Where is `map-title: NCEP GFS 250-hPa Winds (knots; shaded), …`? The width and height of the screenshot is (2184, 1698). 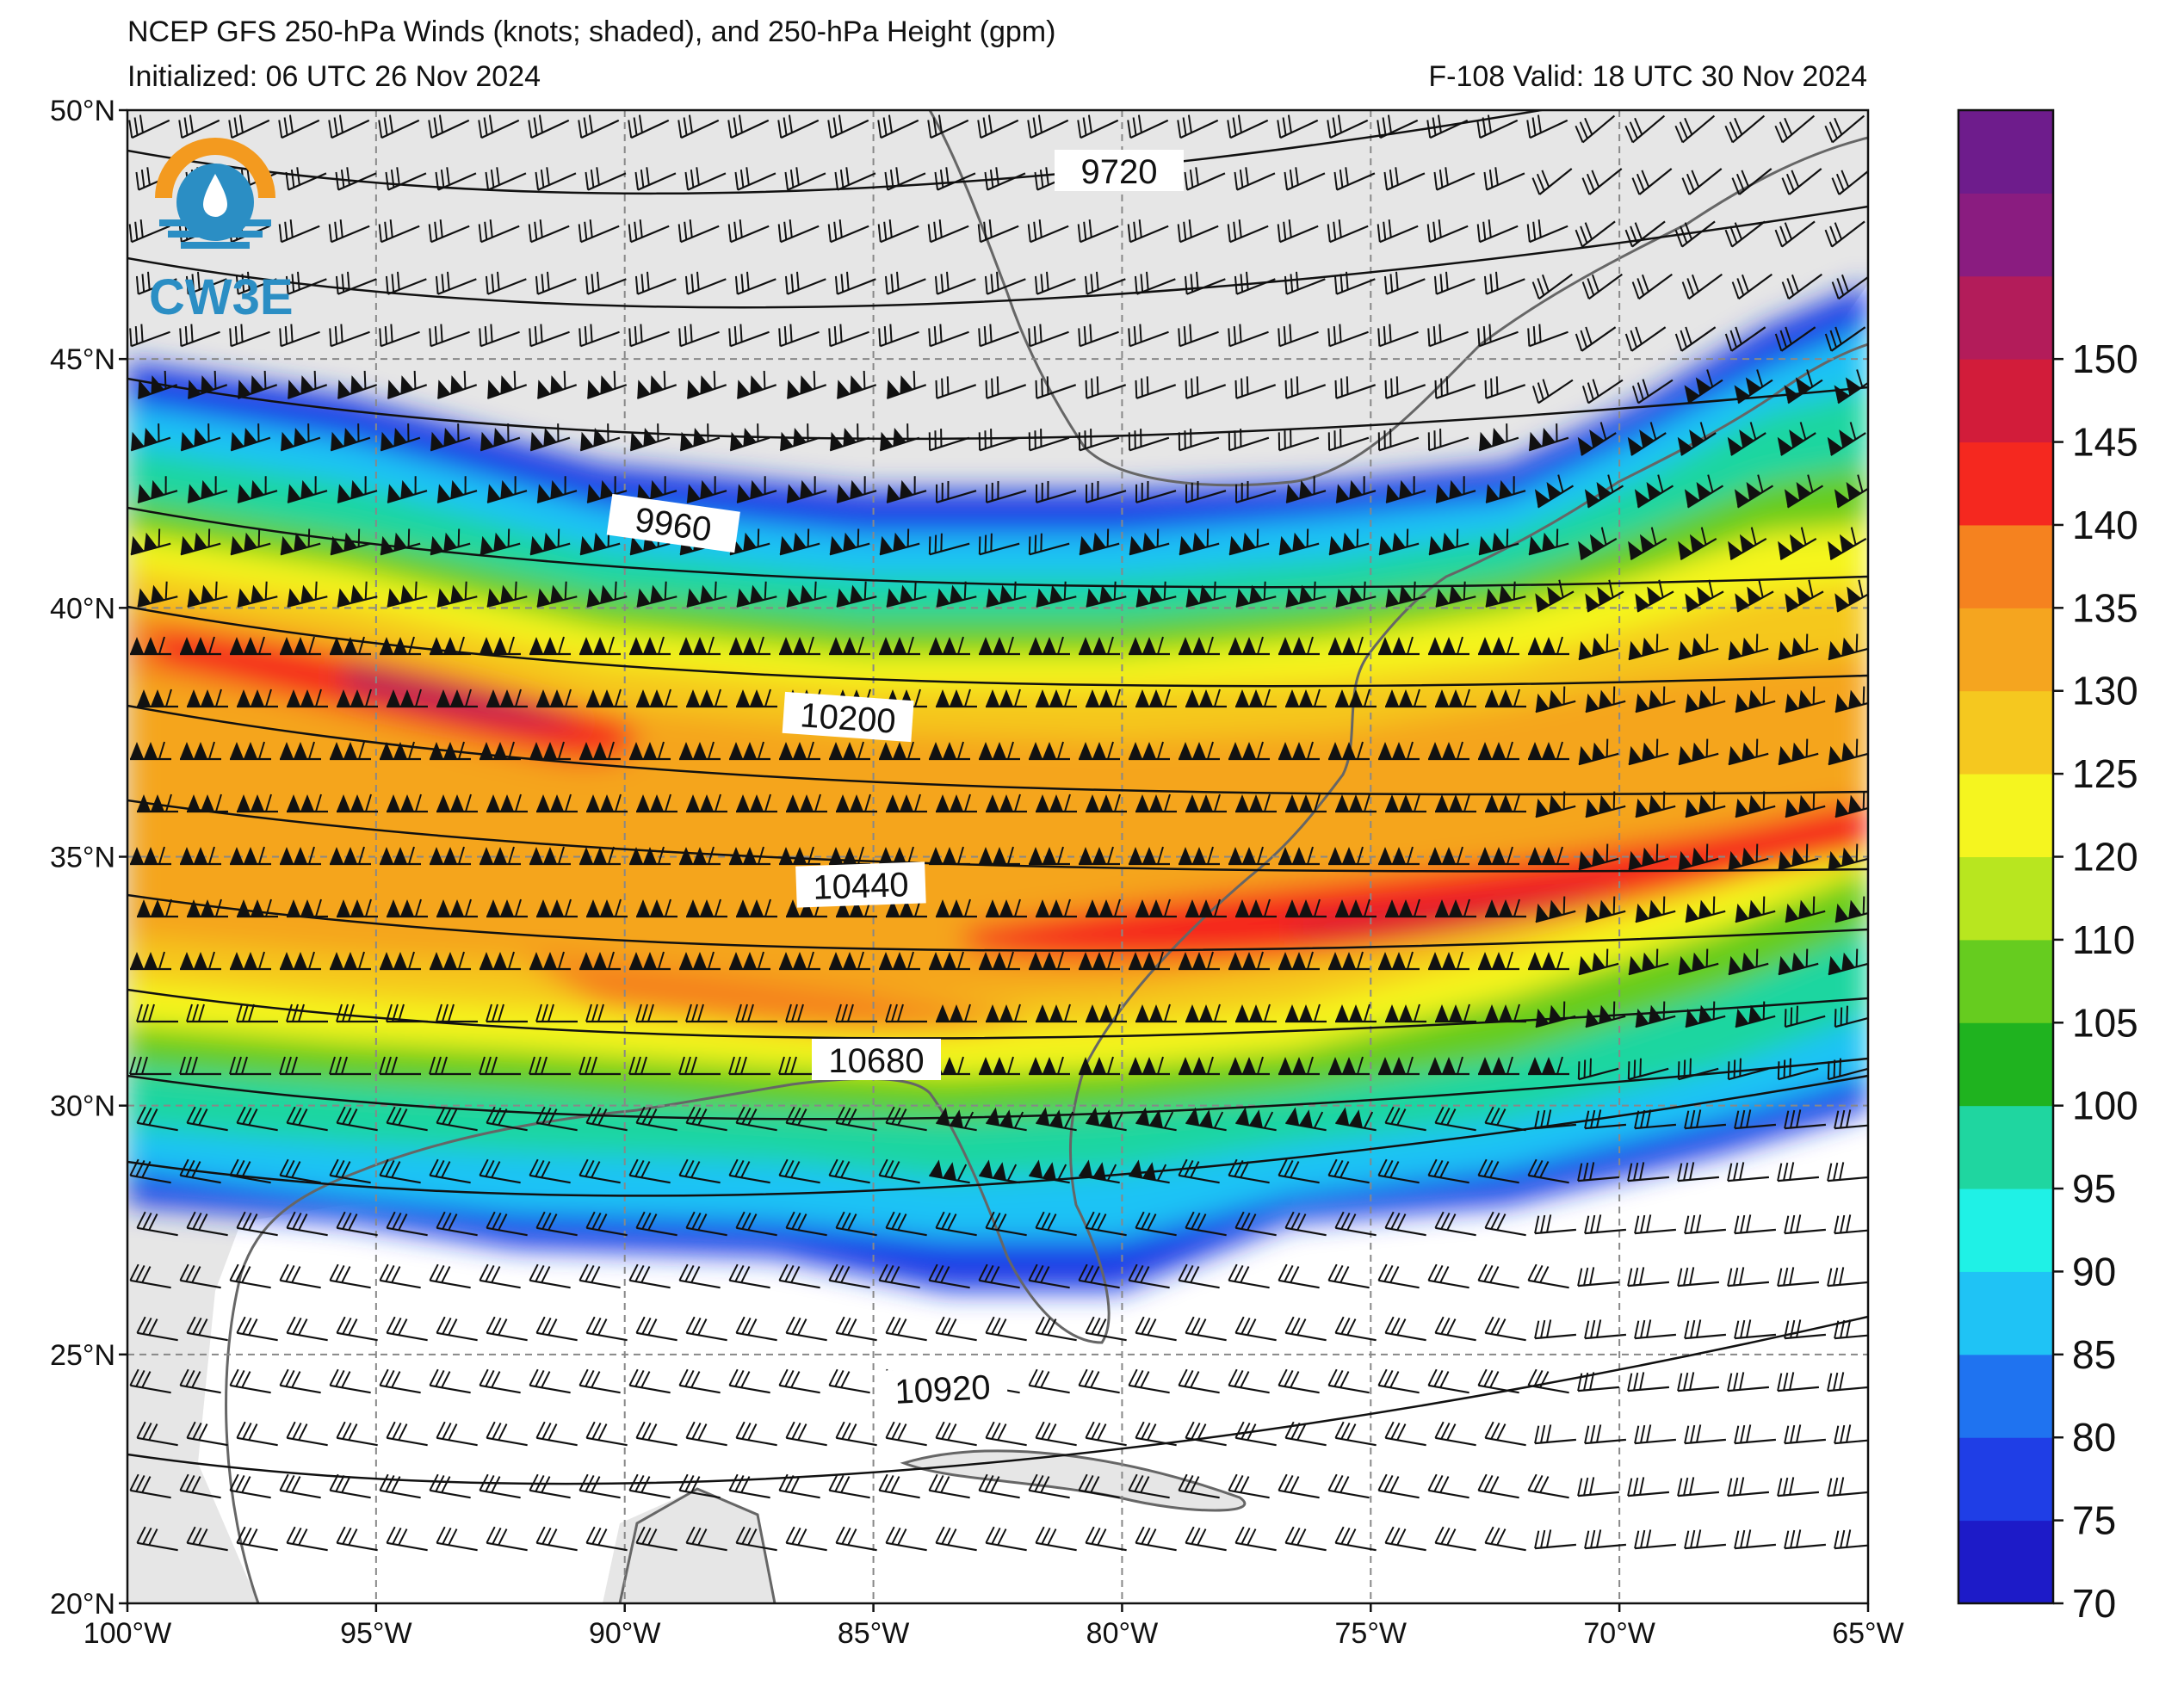
map-title: NCEP GFS 250-hPa Winds (knots; shaded), … is located at coordinates (592, 31).